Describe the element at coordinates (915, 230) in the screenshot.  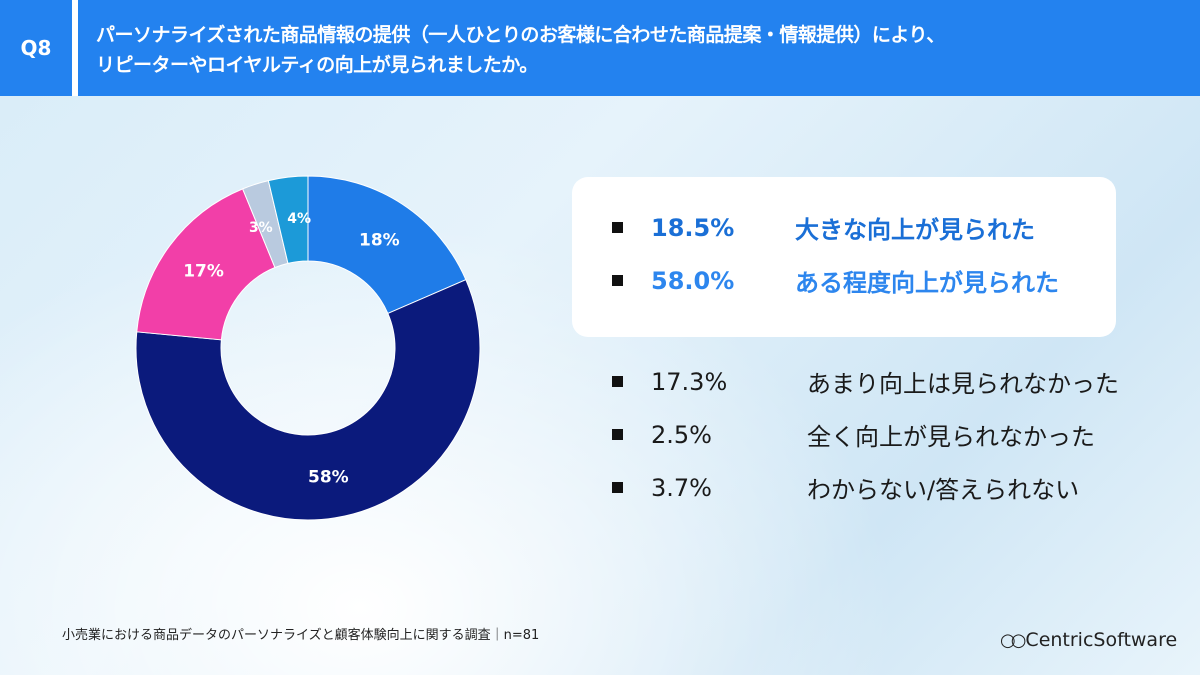
I see `legend-label: 大きな向上が見られた` at that location.